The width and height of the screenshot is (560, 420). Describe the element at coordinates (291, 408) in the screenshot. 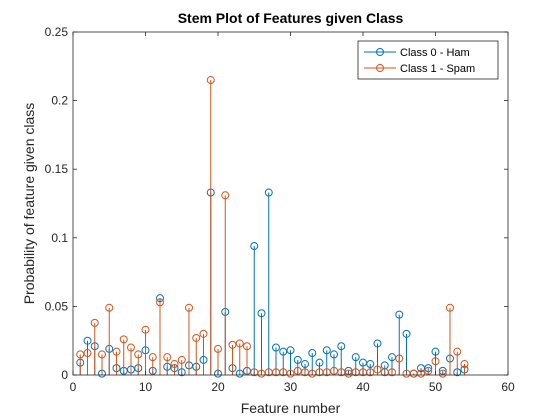

I see `x-axis-title: Feature number` at that location.